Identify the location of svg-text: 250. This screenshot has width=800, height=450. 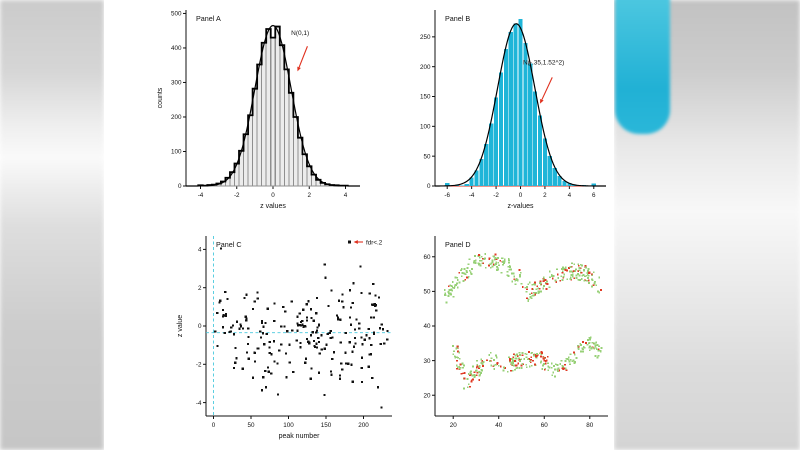
(425, 37).